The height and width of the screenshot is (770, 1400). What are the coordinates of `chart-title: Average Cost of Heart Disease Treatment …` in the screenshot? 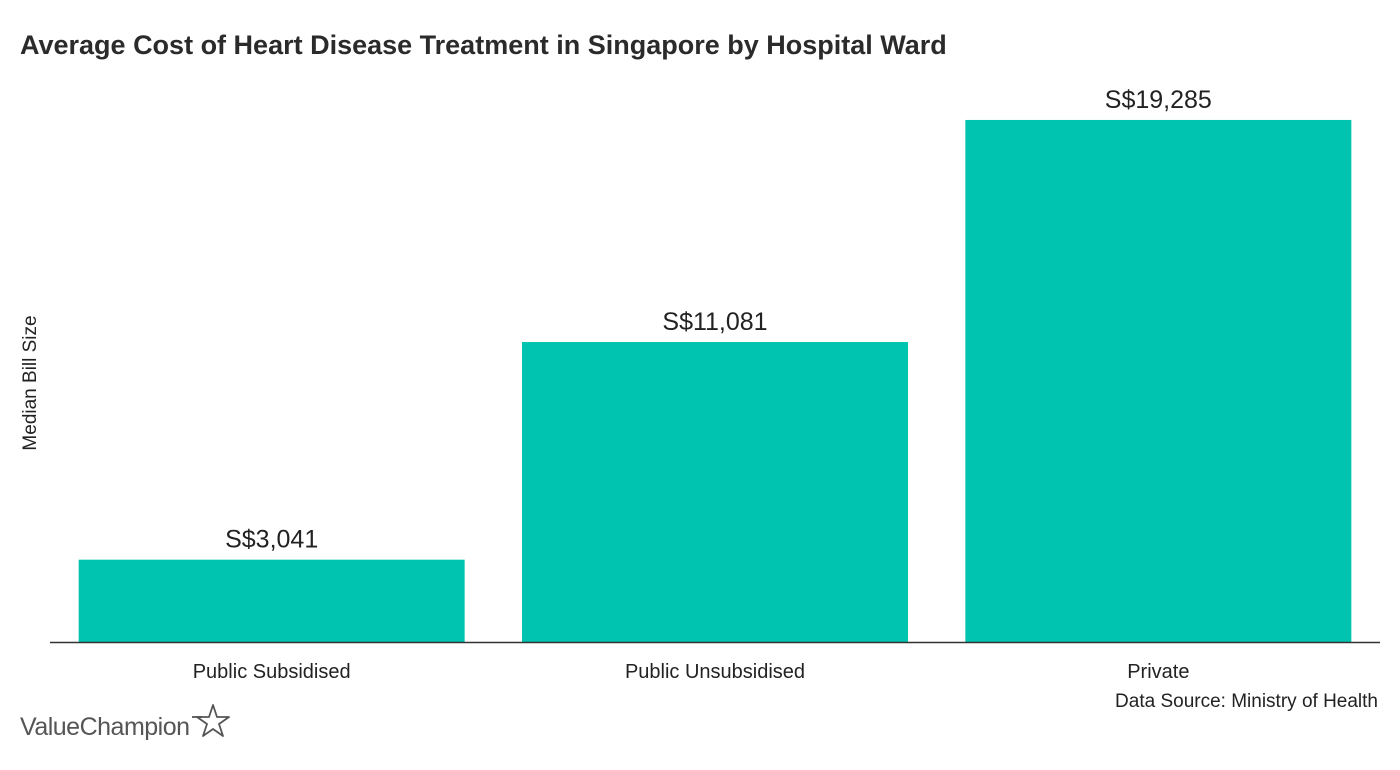 It's located at (483, 45).